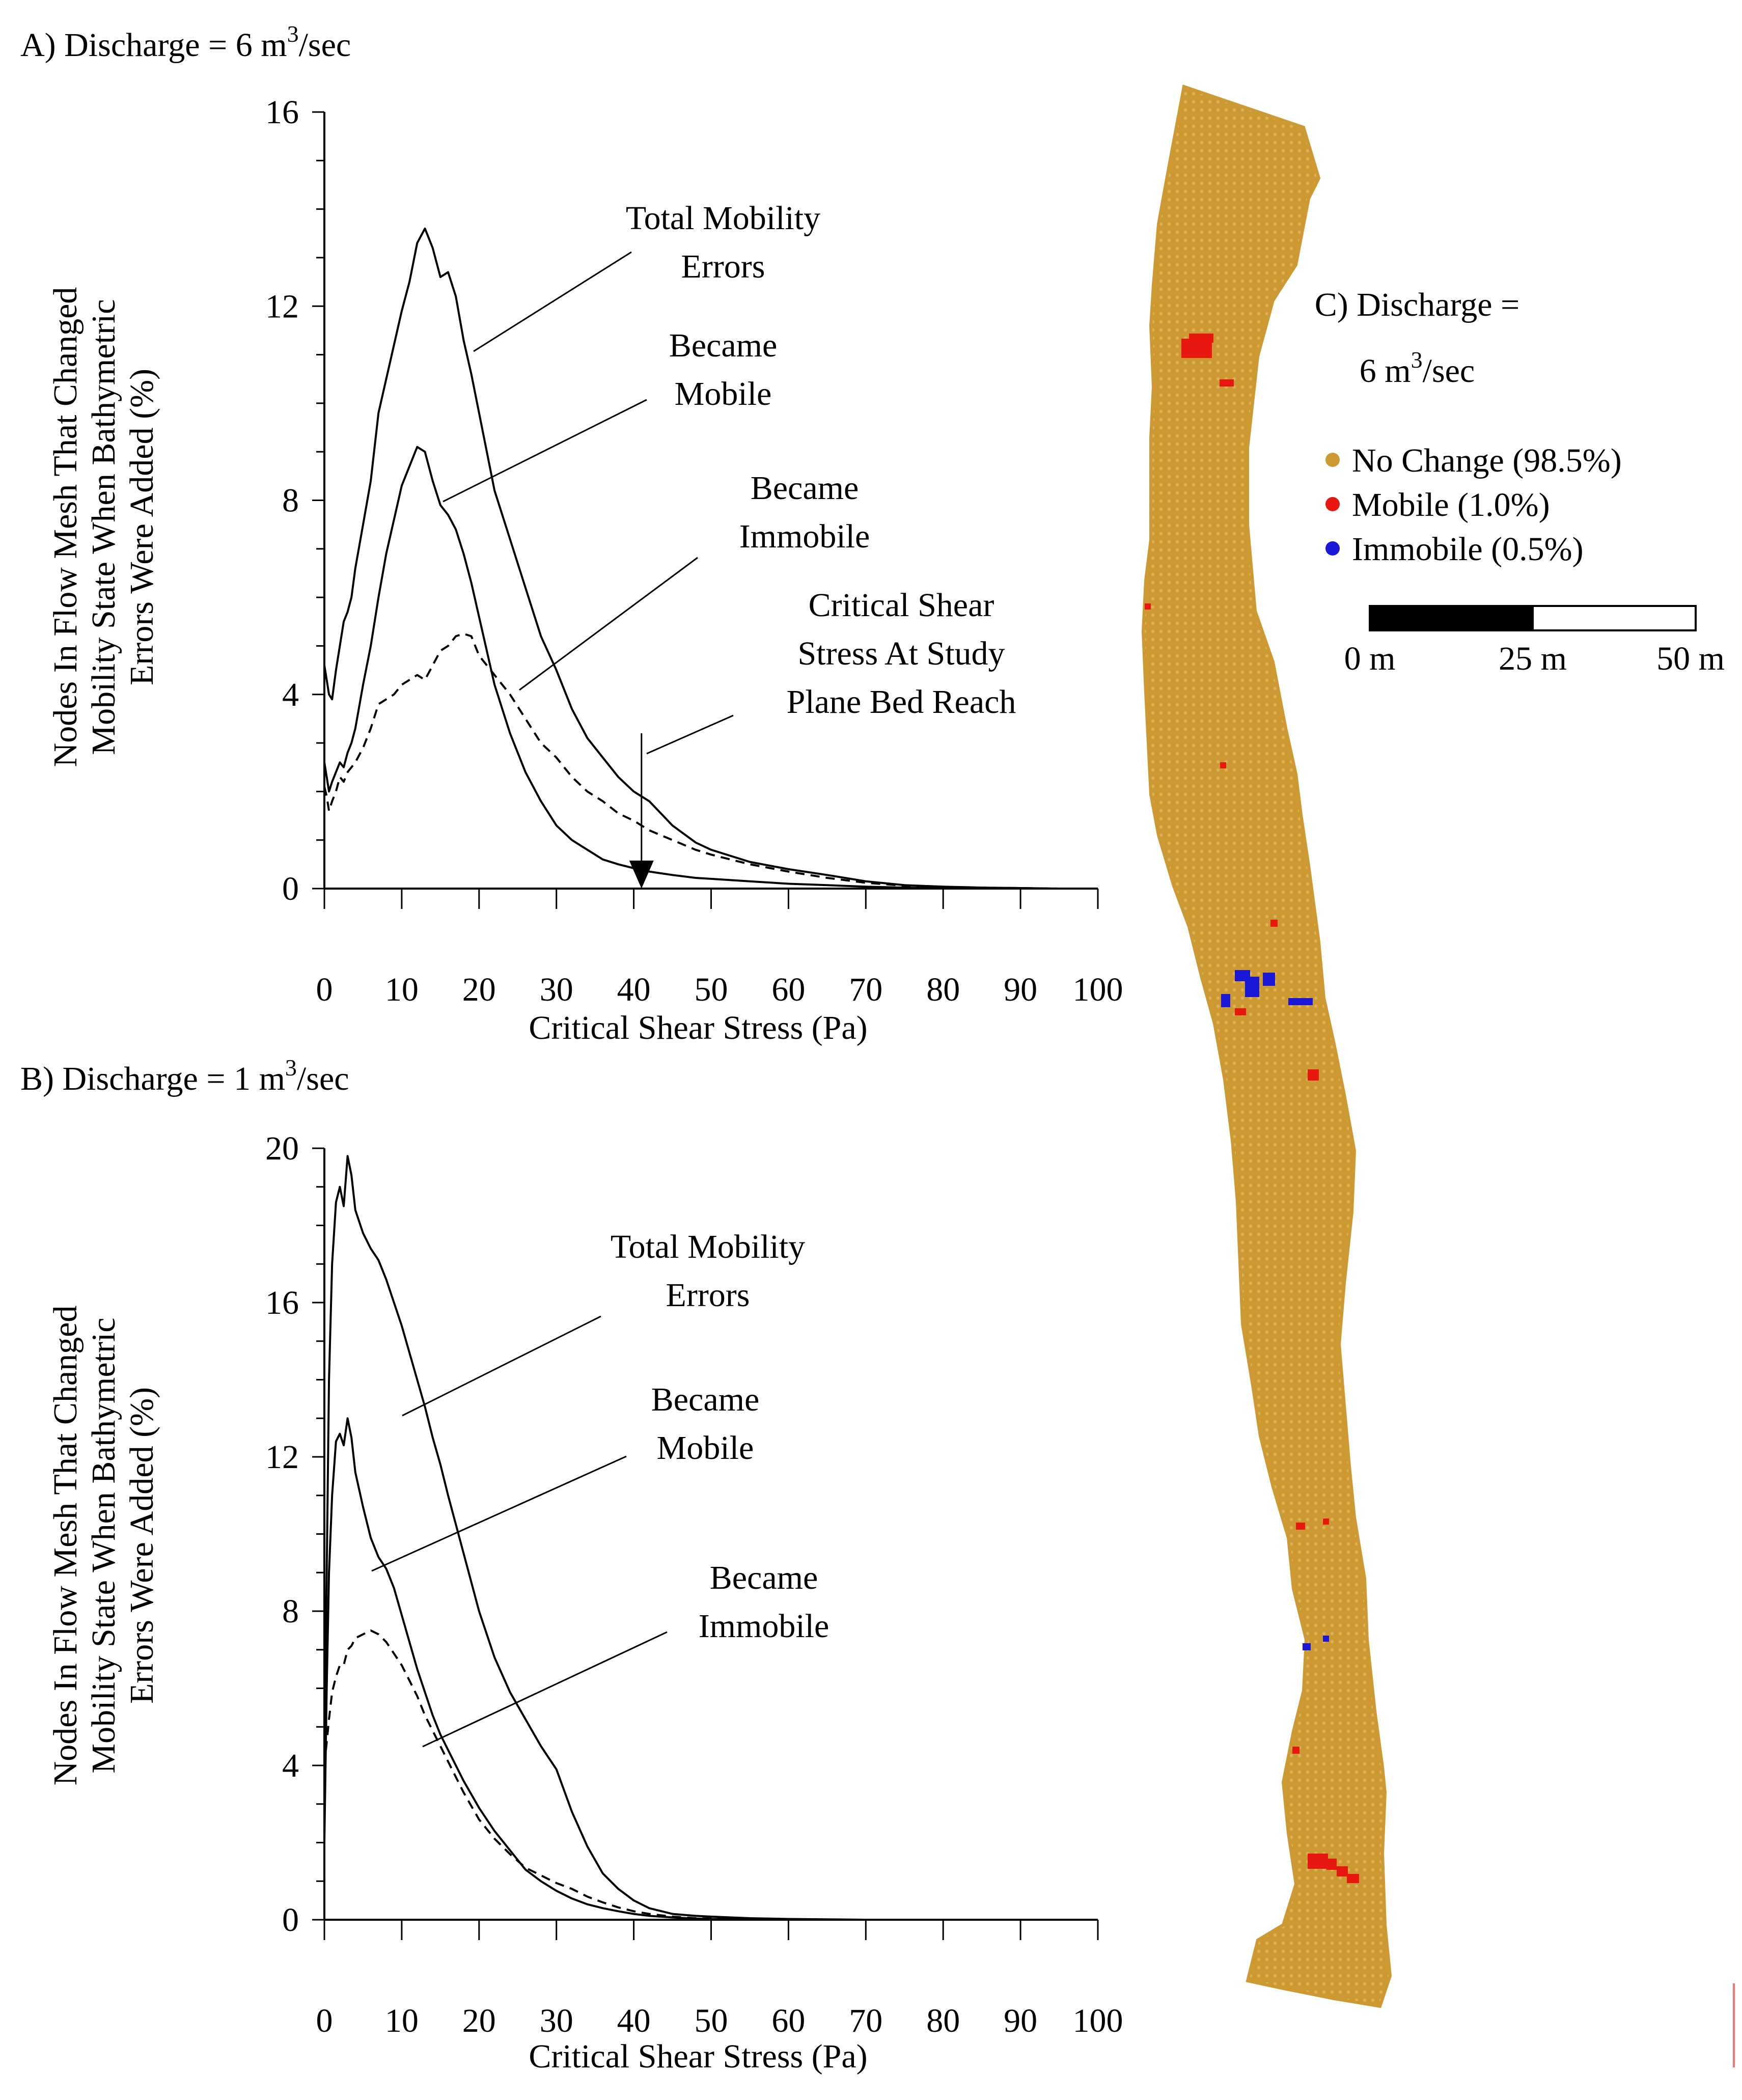 This screenshot has width=1742, height=2100. What do you see at coordinates (1333, 504) in the screenshot?
I see `legend-marker-mobile` at bounding box center [1333, 504].